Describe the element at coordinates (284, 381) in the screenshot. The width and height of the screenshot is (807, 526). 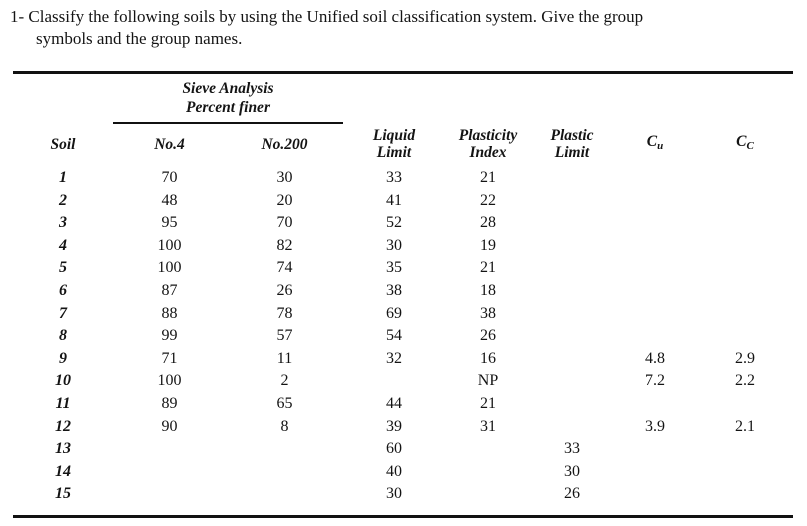
I see `cell-no200: 2` at that location.